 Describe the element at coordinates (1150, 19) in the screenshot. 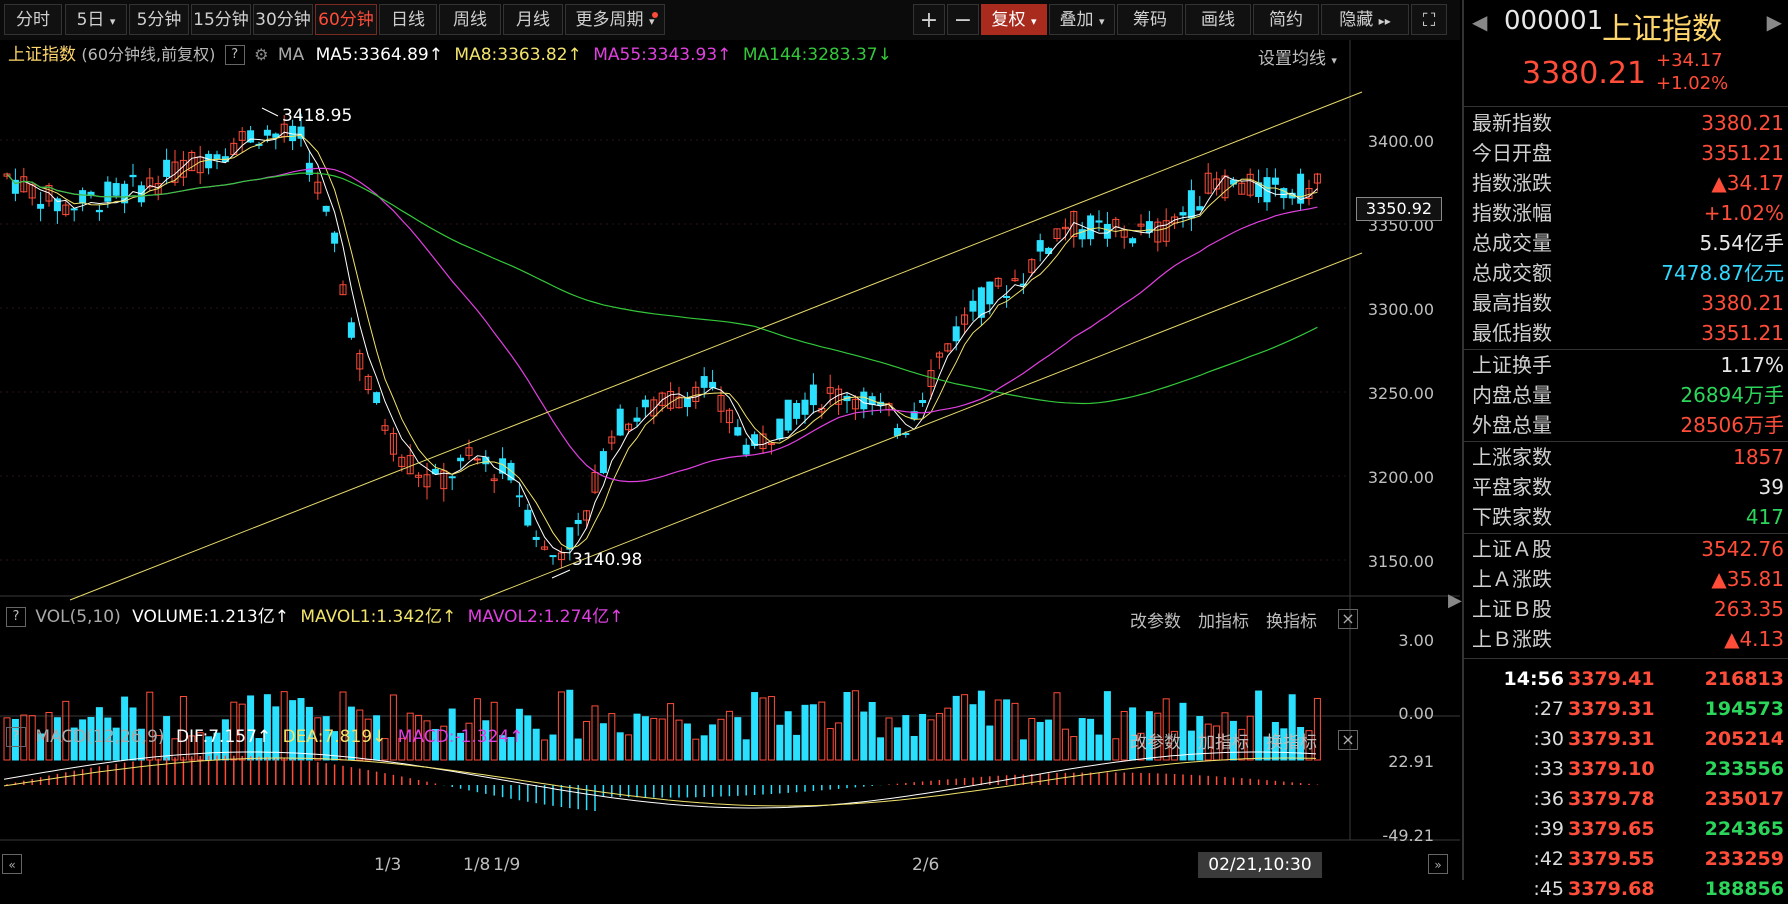

I see `chips-button: 筹码` at that location.